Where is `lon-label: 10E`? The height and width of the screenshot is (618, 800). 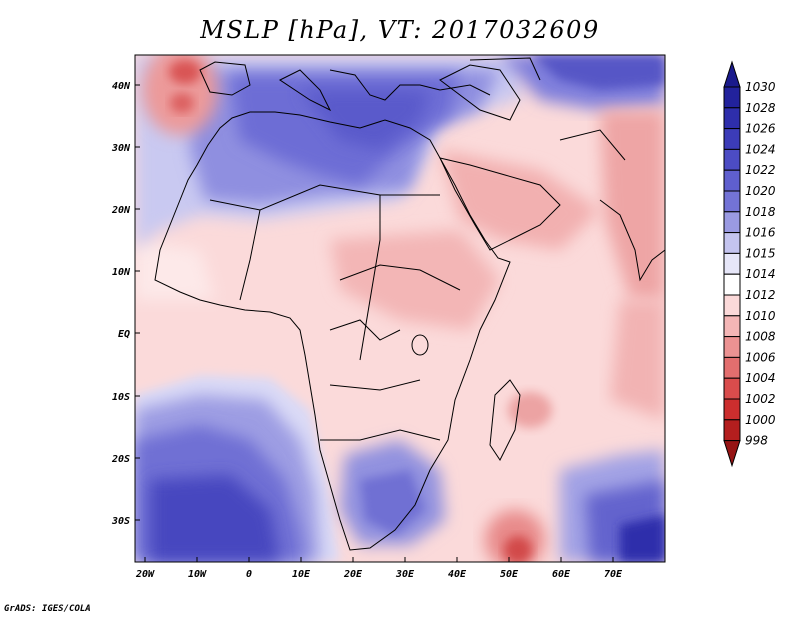
lon-label: 10E is located at coordinates (301, 574).